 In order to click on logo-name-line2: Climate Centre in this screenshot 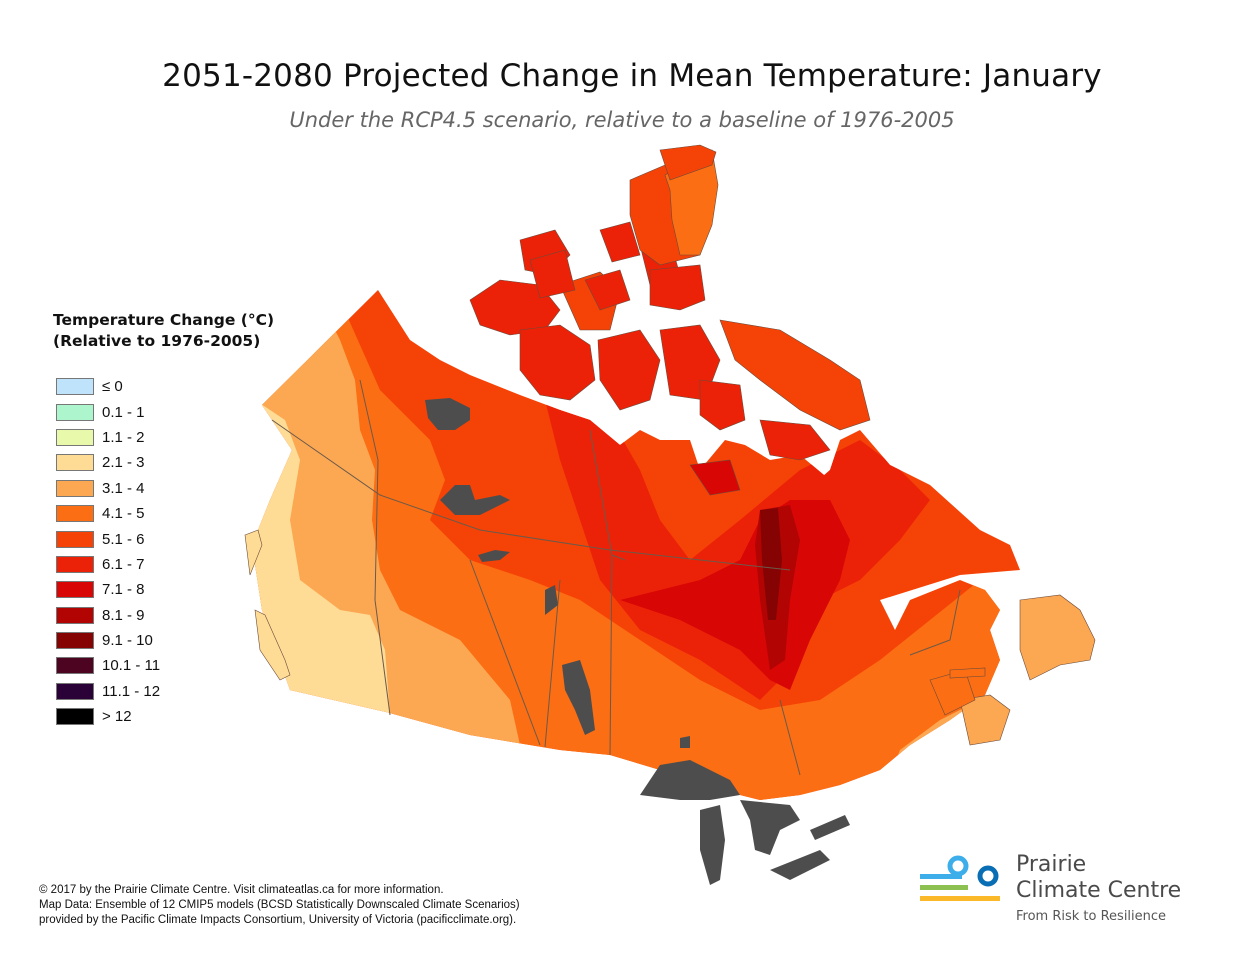, I will do `click(1099, 890)`.